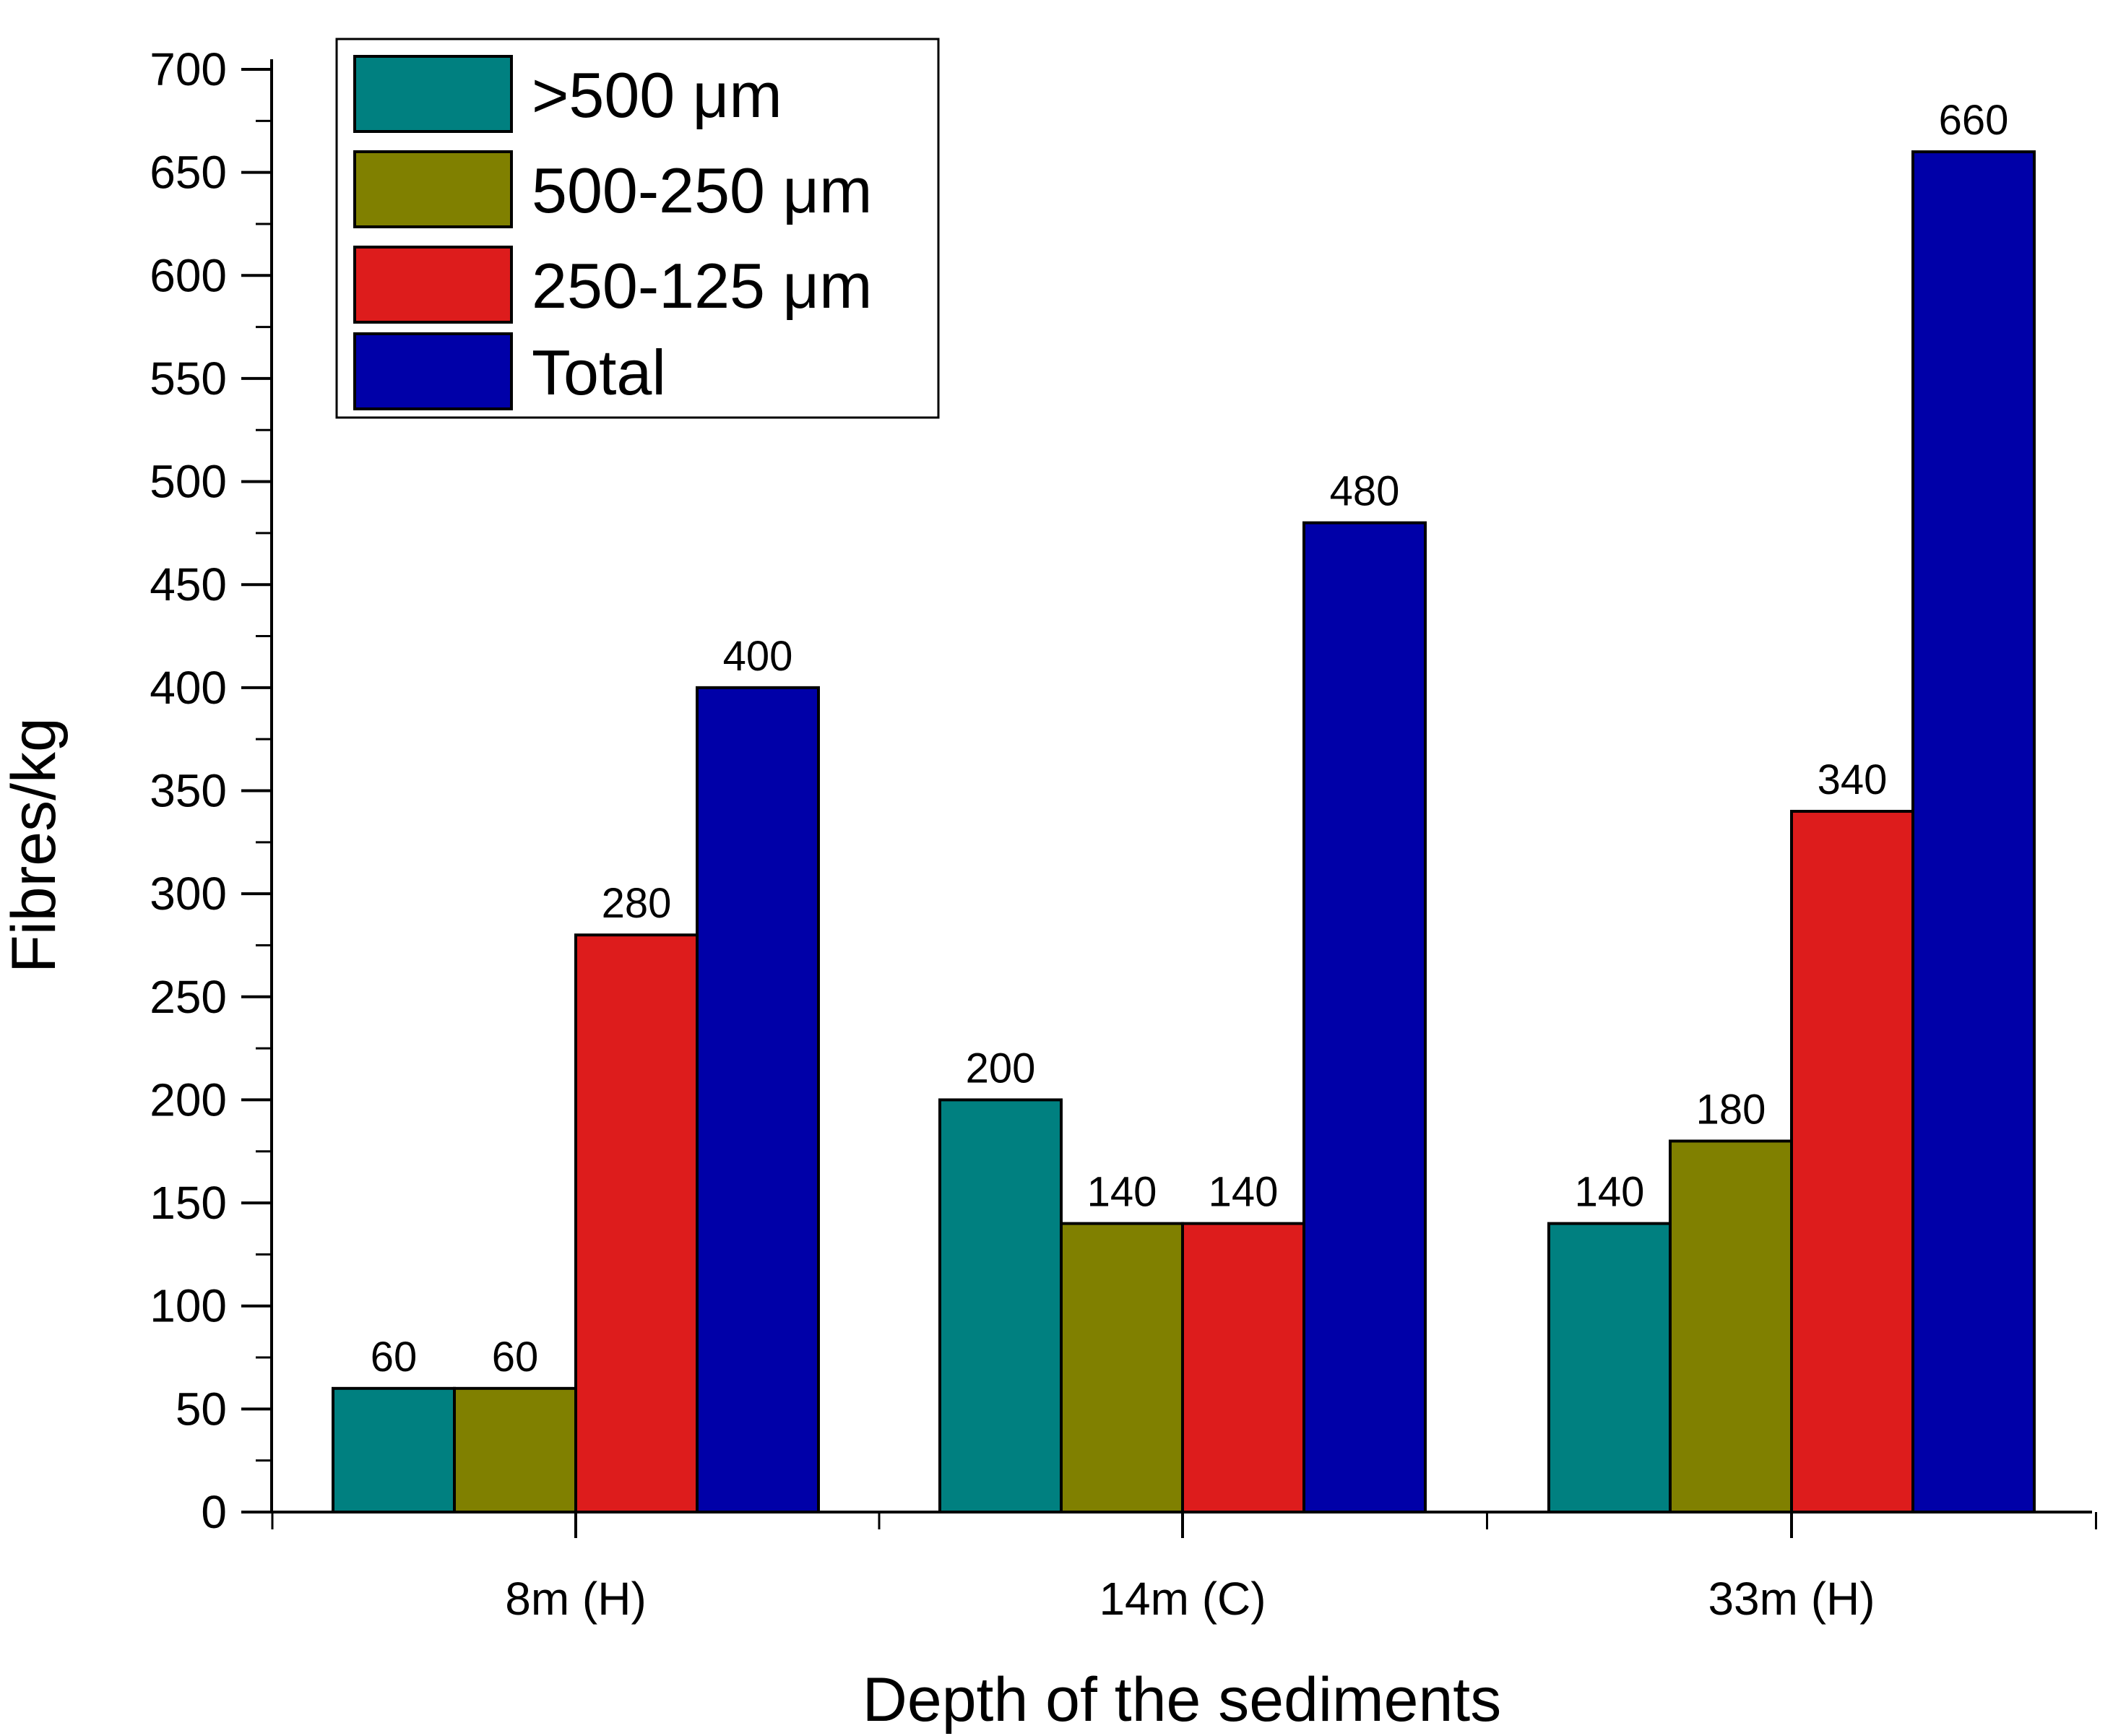  What do you see at coordinates (34, 845) in the screenshot?
I see `y-axis-title: Fibres/kg` at bounding box center [34, 845].